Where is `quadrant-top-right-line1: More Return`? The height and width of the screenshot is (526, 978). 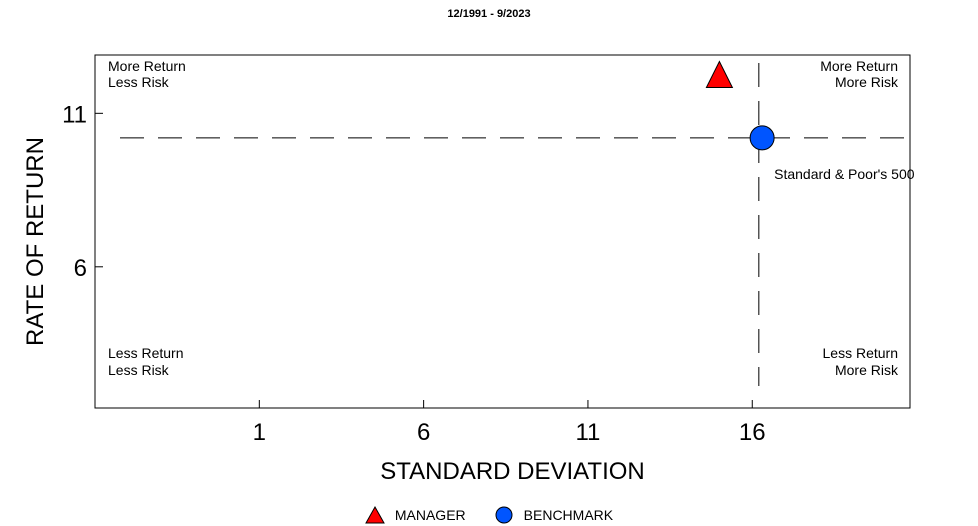
quadrant-top-right-line1: More Return is located at coordinates (859, 66).